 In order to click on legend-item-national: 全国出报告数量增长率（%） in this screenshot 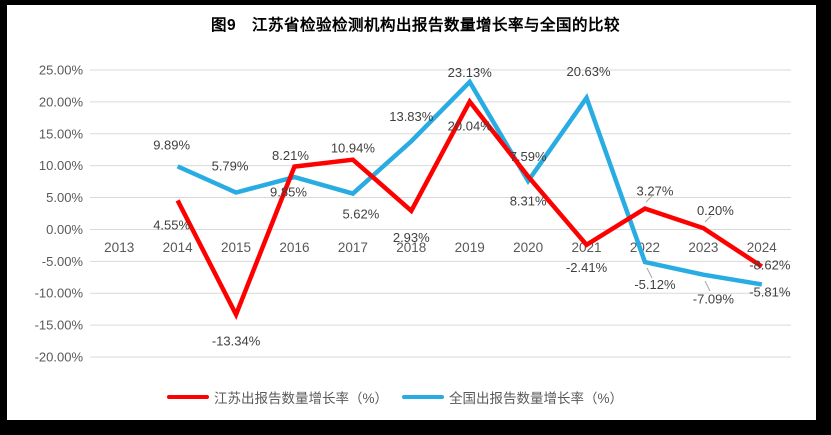, I will do `click(512, 397)`.